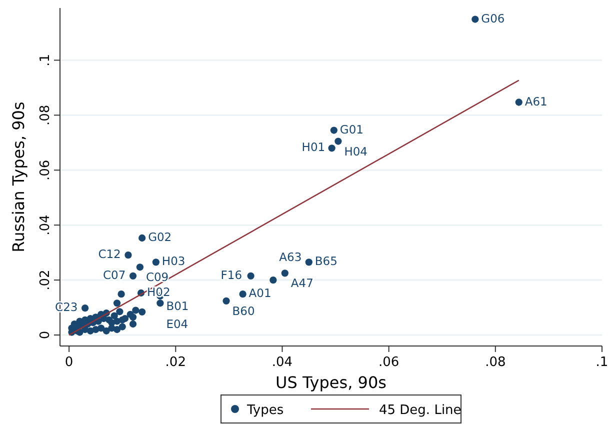 Image resolution: width=610 pixels, height=431 pixels. What do you see at coordinates (45, 280) in the screenshot?
I see `y-tick-label: .02` at bounding box center [45, 280].